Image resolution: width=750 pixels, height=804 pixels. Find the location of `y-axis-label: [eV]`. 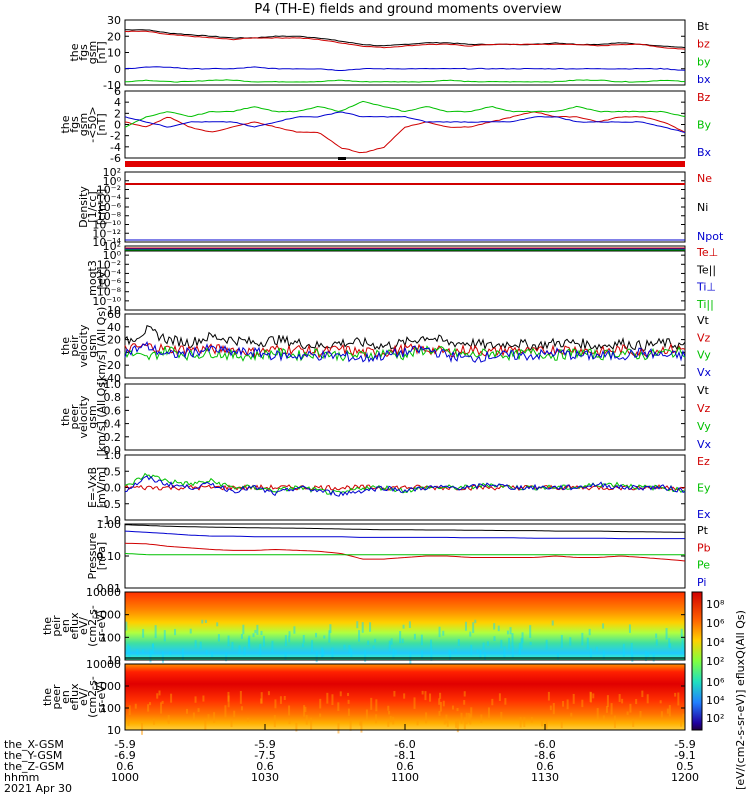

y-axis-label: [eV] is located at coordinates (101, 278).